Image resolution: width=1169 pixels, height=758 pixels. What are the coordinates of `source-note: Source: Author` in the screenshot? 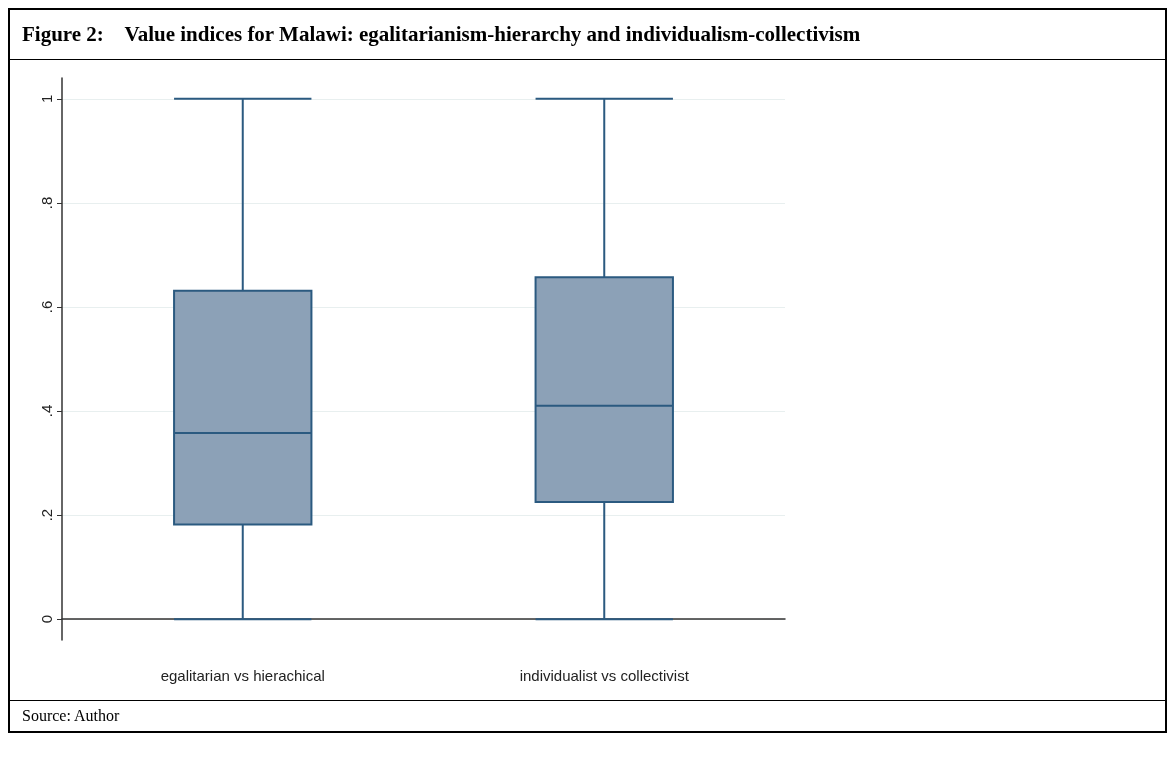 It's located at (71, 716).